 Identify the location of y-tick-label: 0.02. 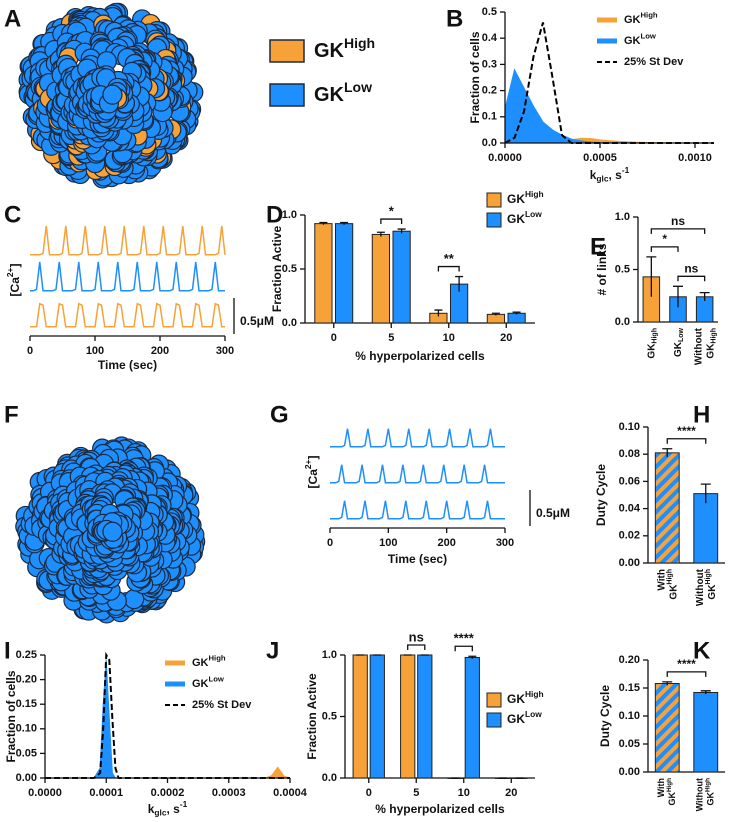
(629, 536).